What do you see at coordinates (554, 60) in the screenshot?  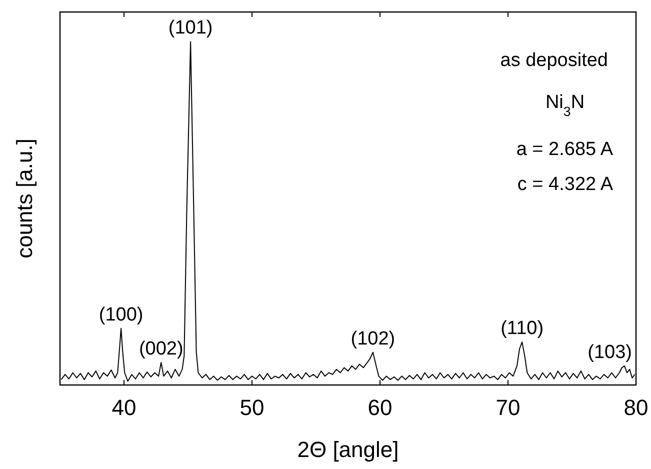 I see `annotation: as deposited` at bounding box center [554, 60].